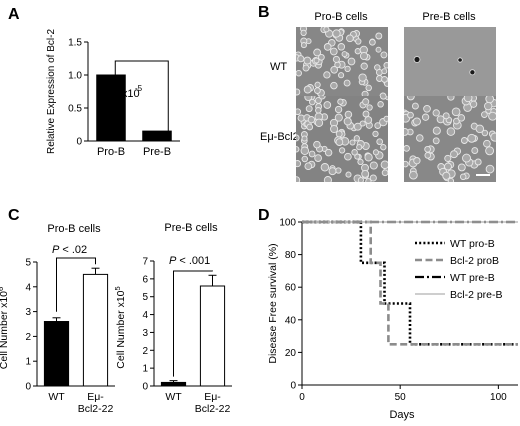 The image size is (520, 426). I want to click on p-value-annotation: P<5x10, so click(121, 94).